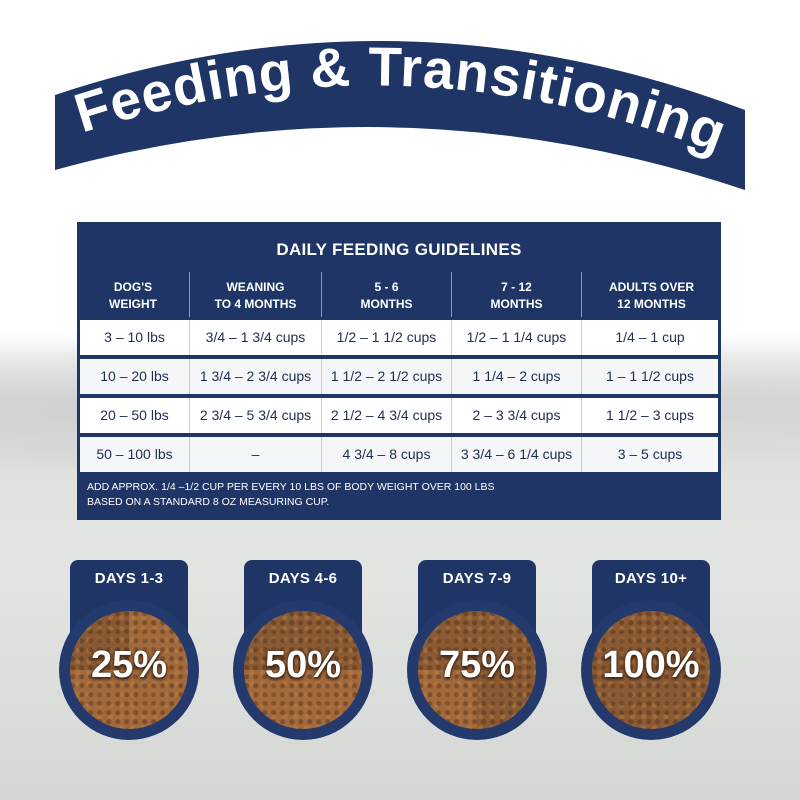 This screenshot has height=800, width=800. Describe the element at coordinates (651, 578) in the screenshot. I see `days-label: DAYS 10+` at that location.